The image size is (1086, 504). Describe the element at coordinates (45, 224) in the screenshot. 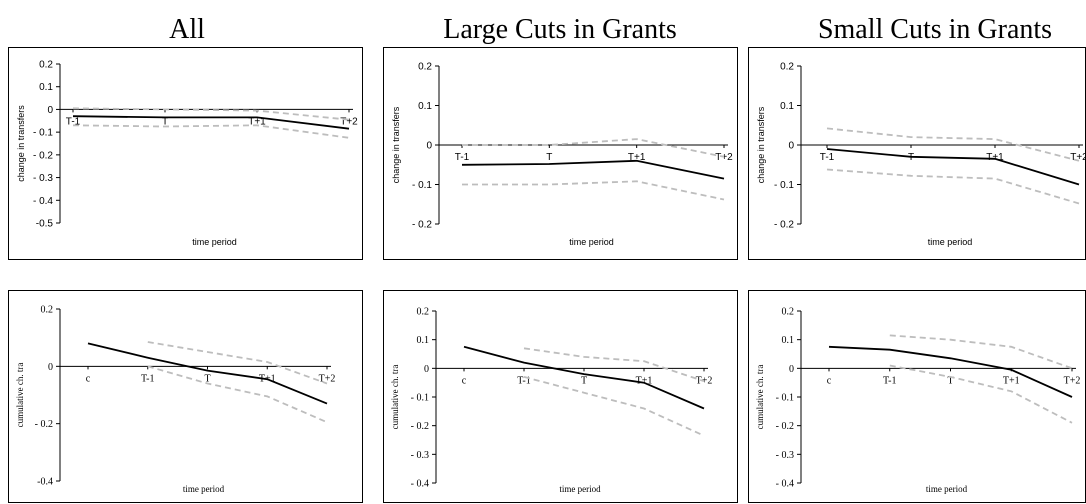

I see `y-tick-label: -0.5` at that location.